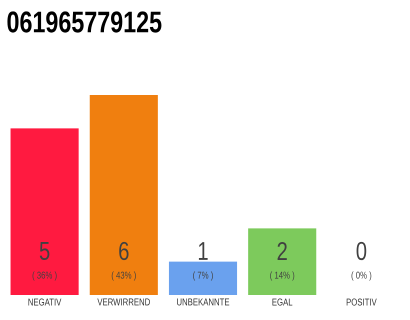 The height and width of the screenshot is (320, 410). Describe the element at coordinates (124, 251) in the screenshot. I see `data-label: 6` at that location.